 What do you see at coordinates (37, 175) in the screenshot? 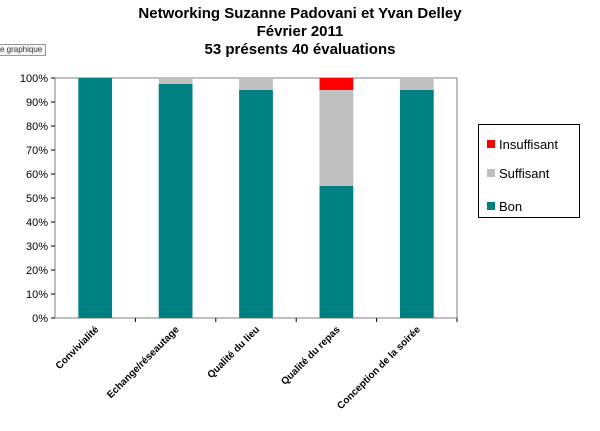
I see `y-tick-label: 60%` at bounding box center [37, 175].